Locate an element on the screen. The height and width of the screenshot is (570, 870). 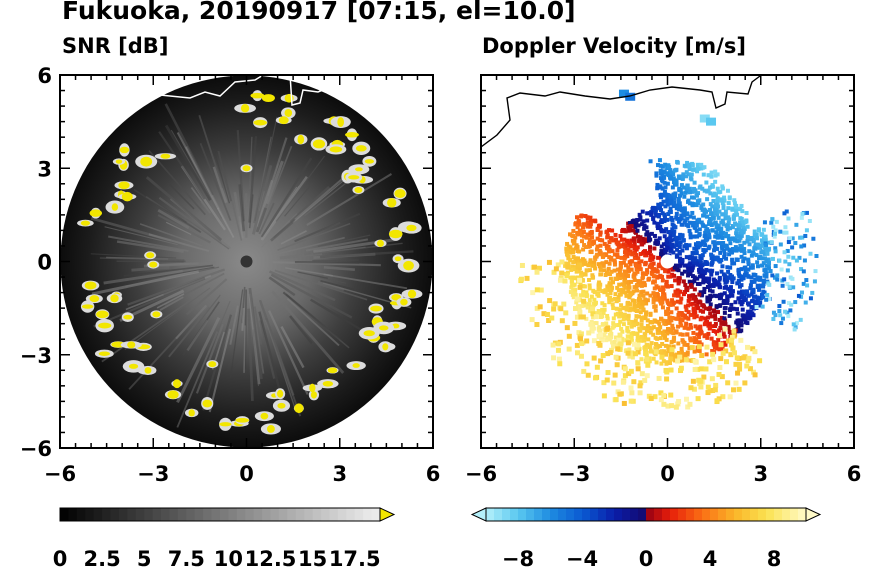
snr-colorbar-label: 12.5 is located at coordinates (271, 558).